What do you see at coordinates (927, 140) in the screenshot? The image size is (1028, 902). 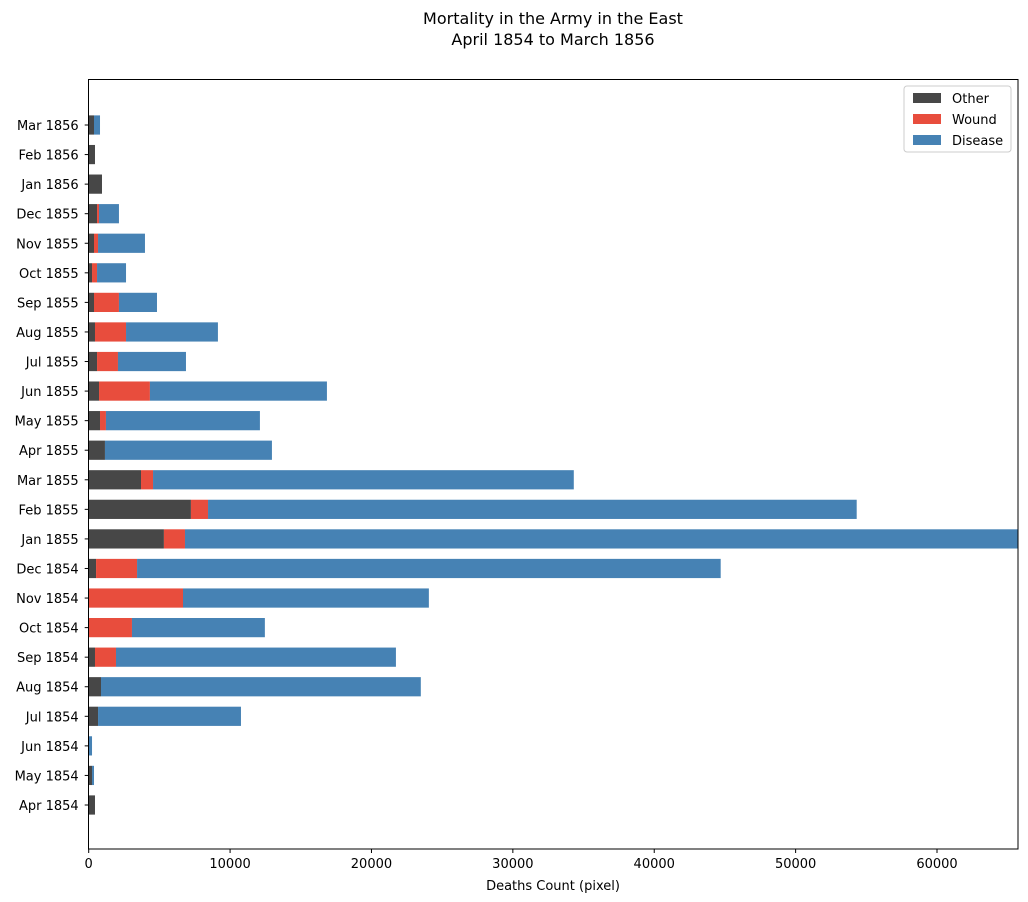 I see `legend-swatch-disease` at bounding box center [927, 140].